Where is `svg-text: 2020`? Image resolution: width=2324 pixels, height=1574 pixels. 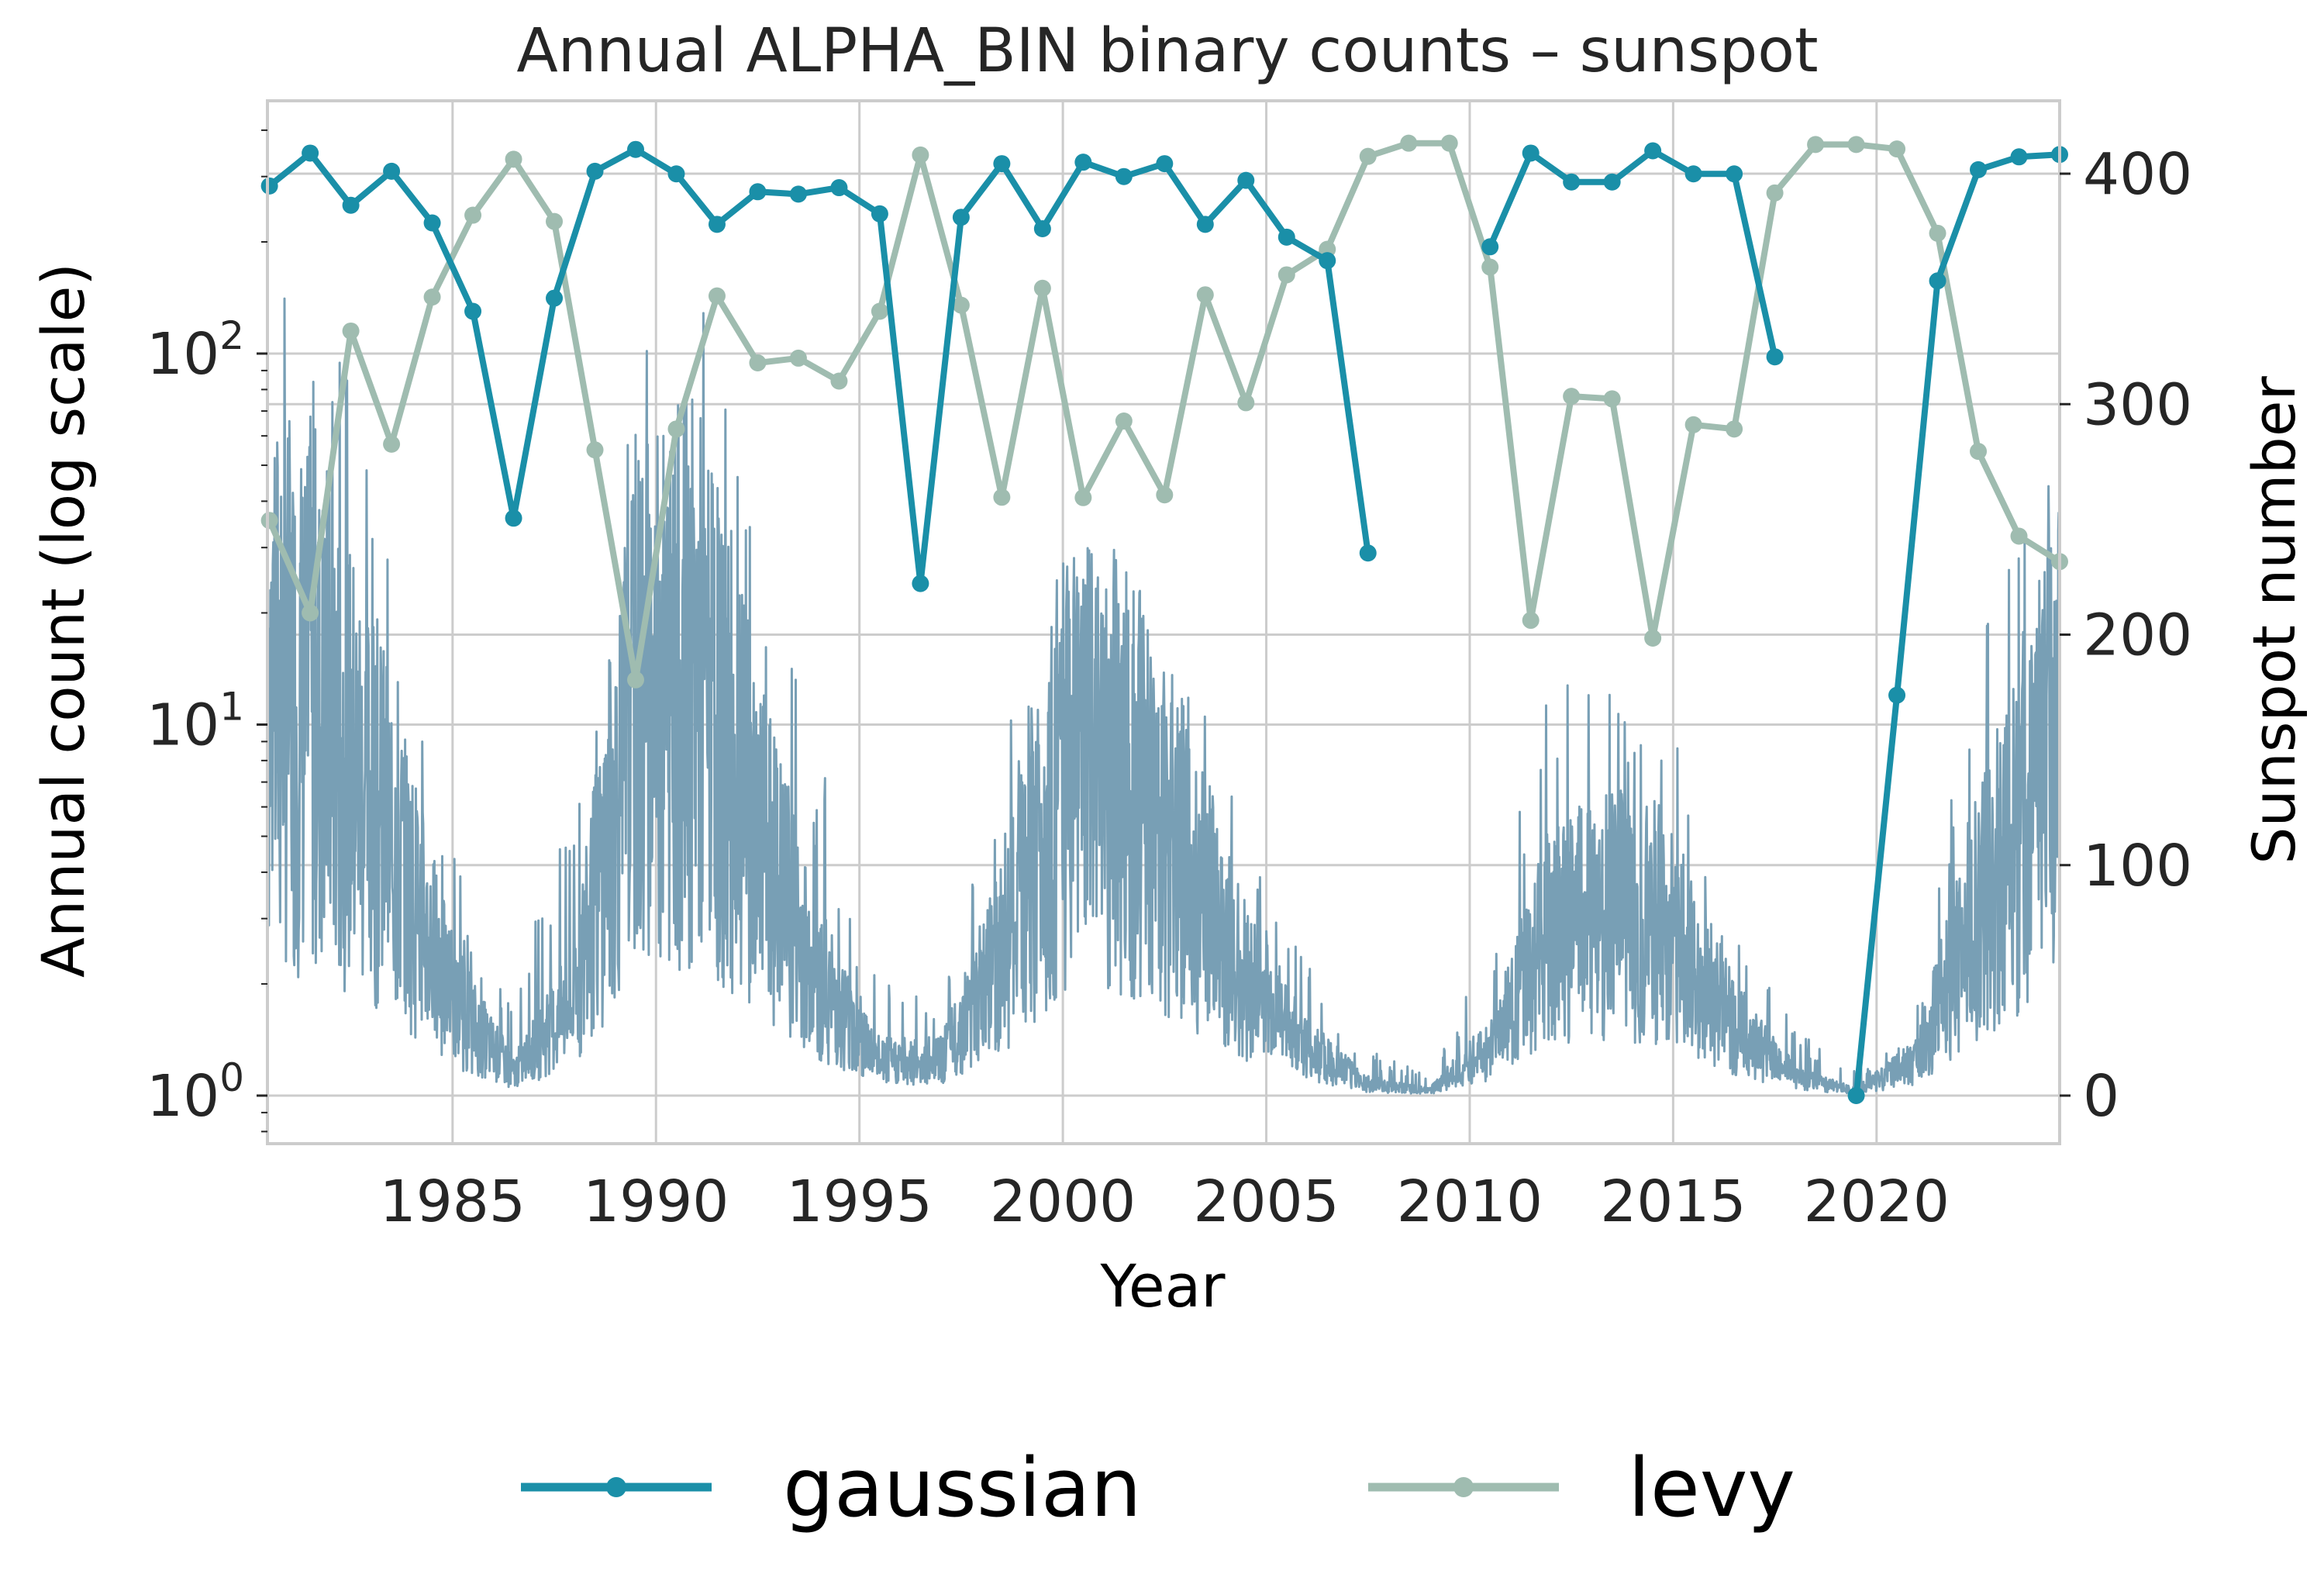 svg-text: 2020 is located at coordinates (1877, 1201).